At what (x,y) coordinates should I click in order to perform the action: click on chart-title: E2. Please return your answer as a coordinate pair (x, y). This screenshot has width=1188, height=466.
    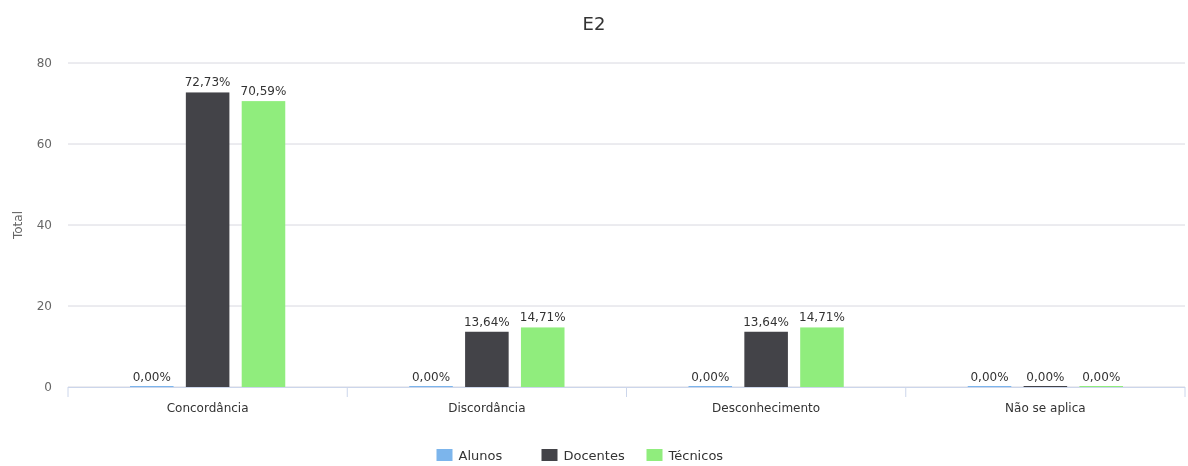
    Looking at the image, I should click on (594, 23).